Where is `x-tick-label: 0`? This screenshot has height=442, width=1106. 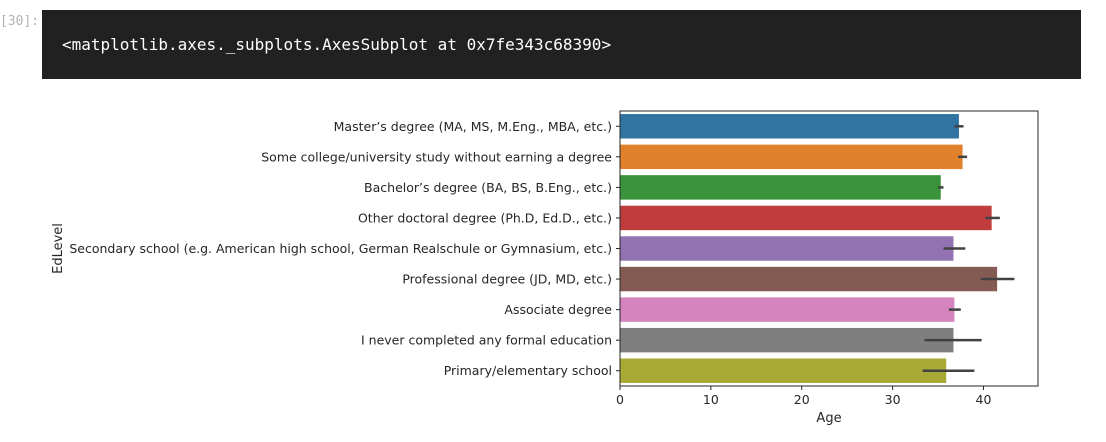 x-tick-label: 0 is located at coordinates (620, 399).